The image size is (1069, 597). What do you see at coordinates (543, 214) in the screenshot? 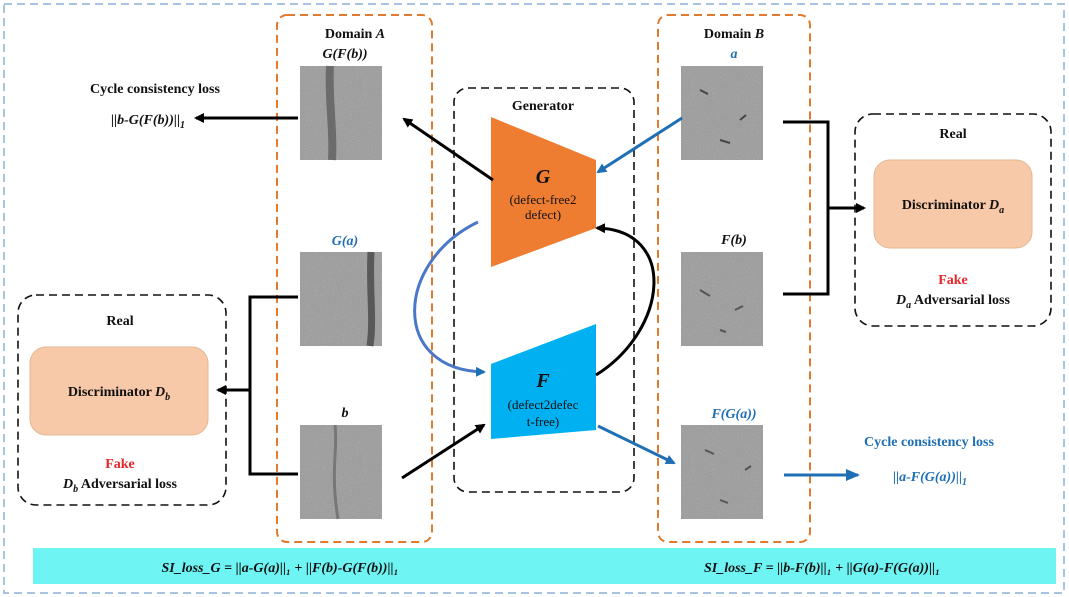
I see `generator-g-desc-line2: defect)` at bounding box center [543, 214].